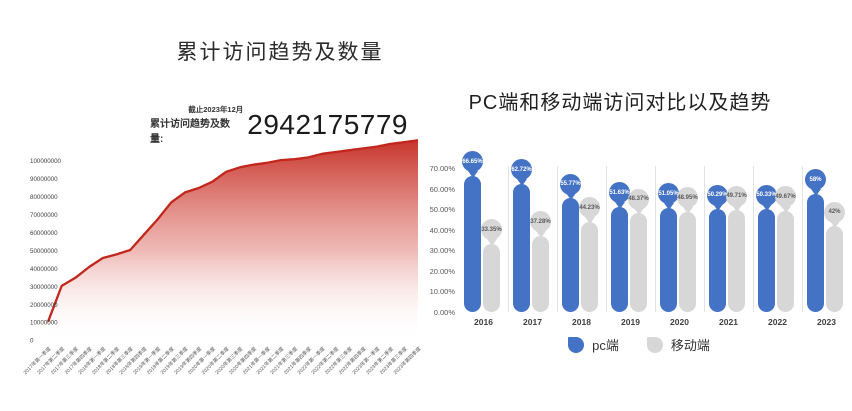 This screenshot has width=852, height=411. What do you see at coordinates (777, 322) in the screenshot?
I see `year-label: 2022` at bounding box center [777, 322].